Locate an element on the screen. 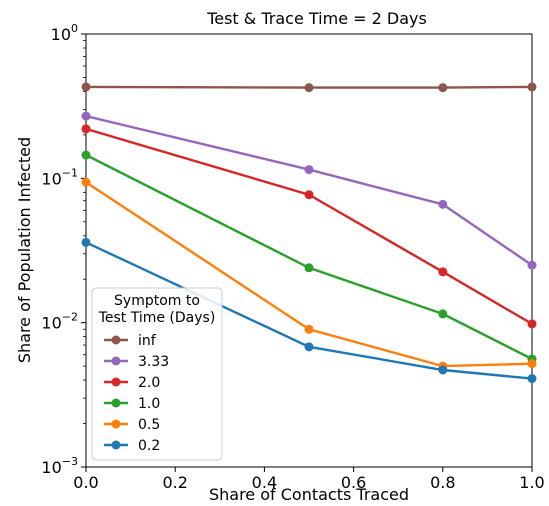 This screenshot has width=549, height=506. x-tick-label: 0.2 is located at coordinates (174, 482).